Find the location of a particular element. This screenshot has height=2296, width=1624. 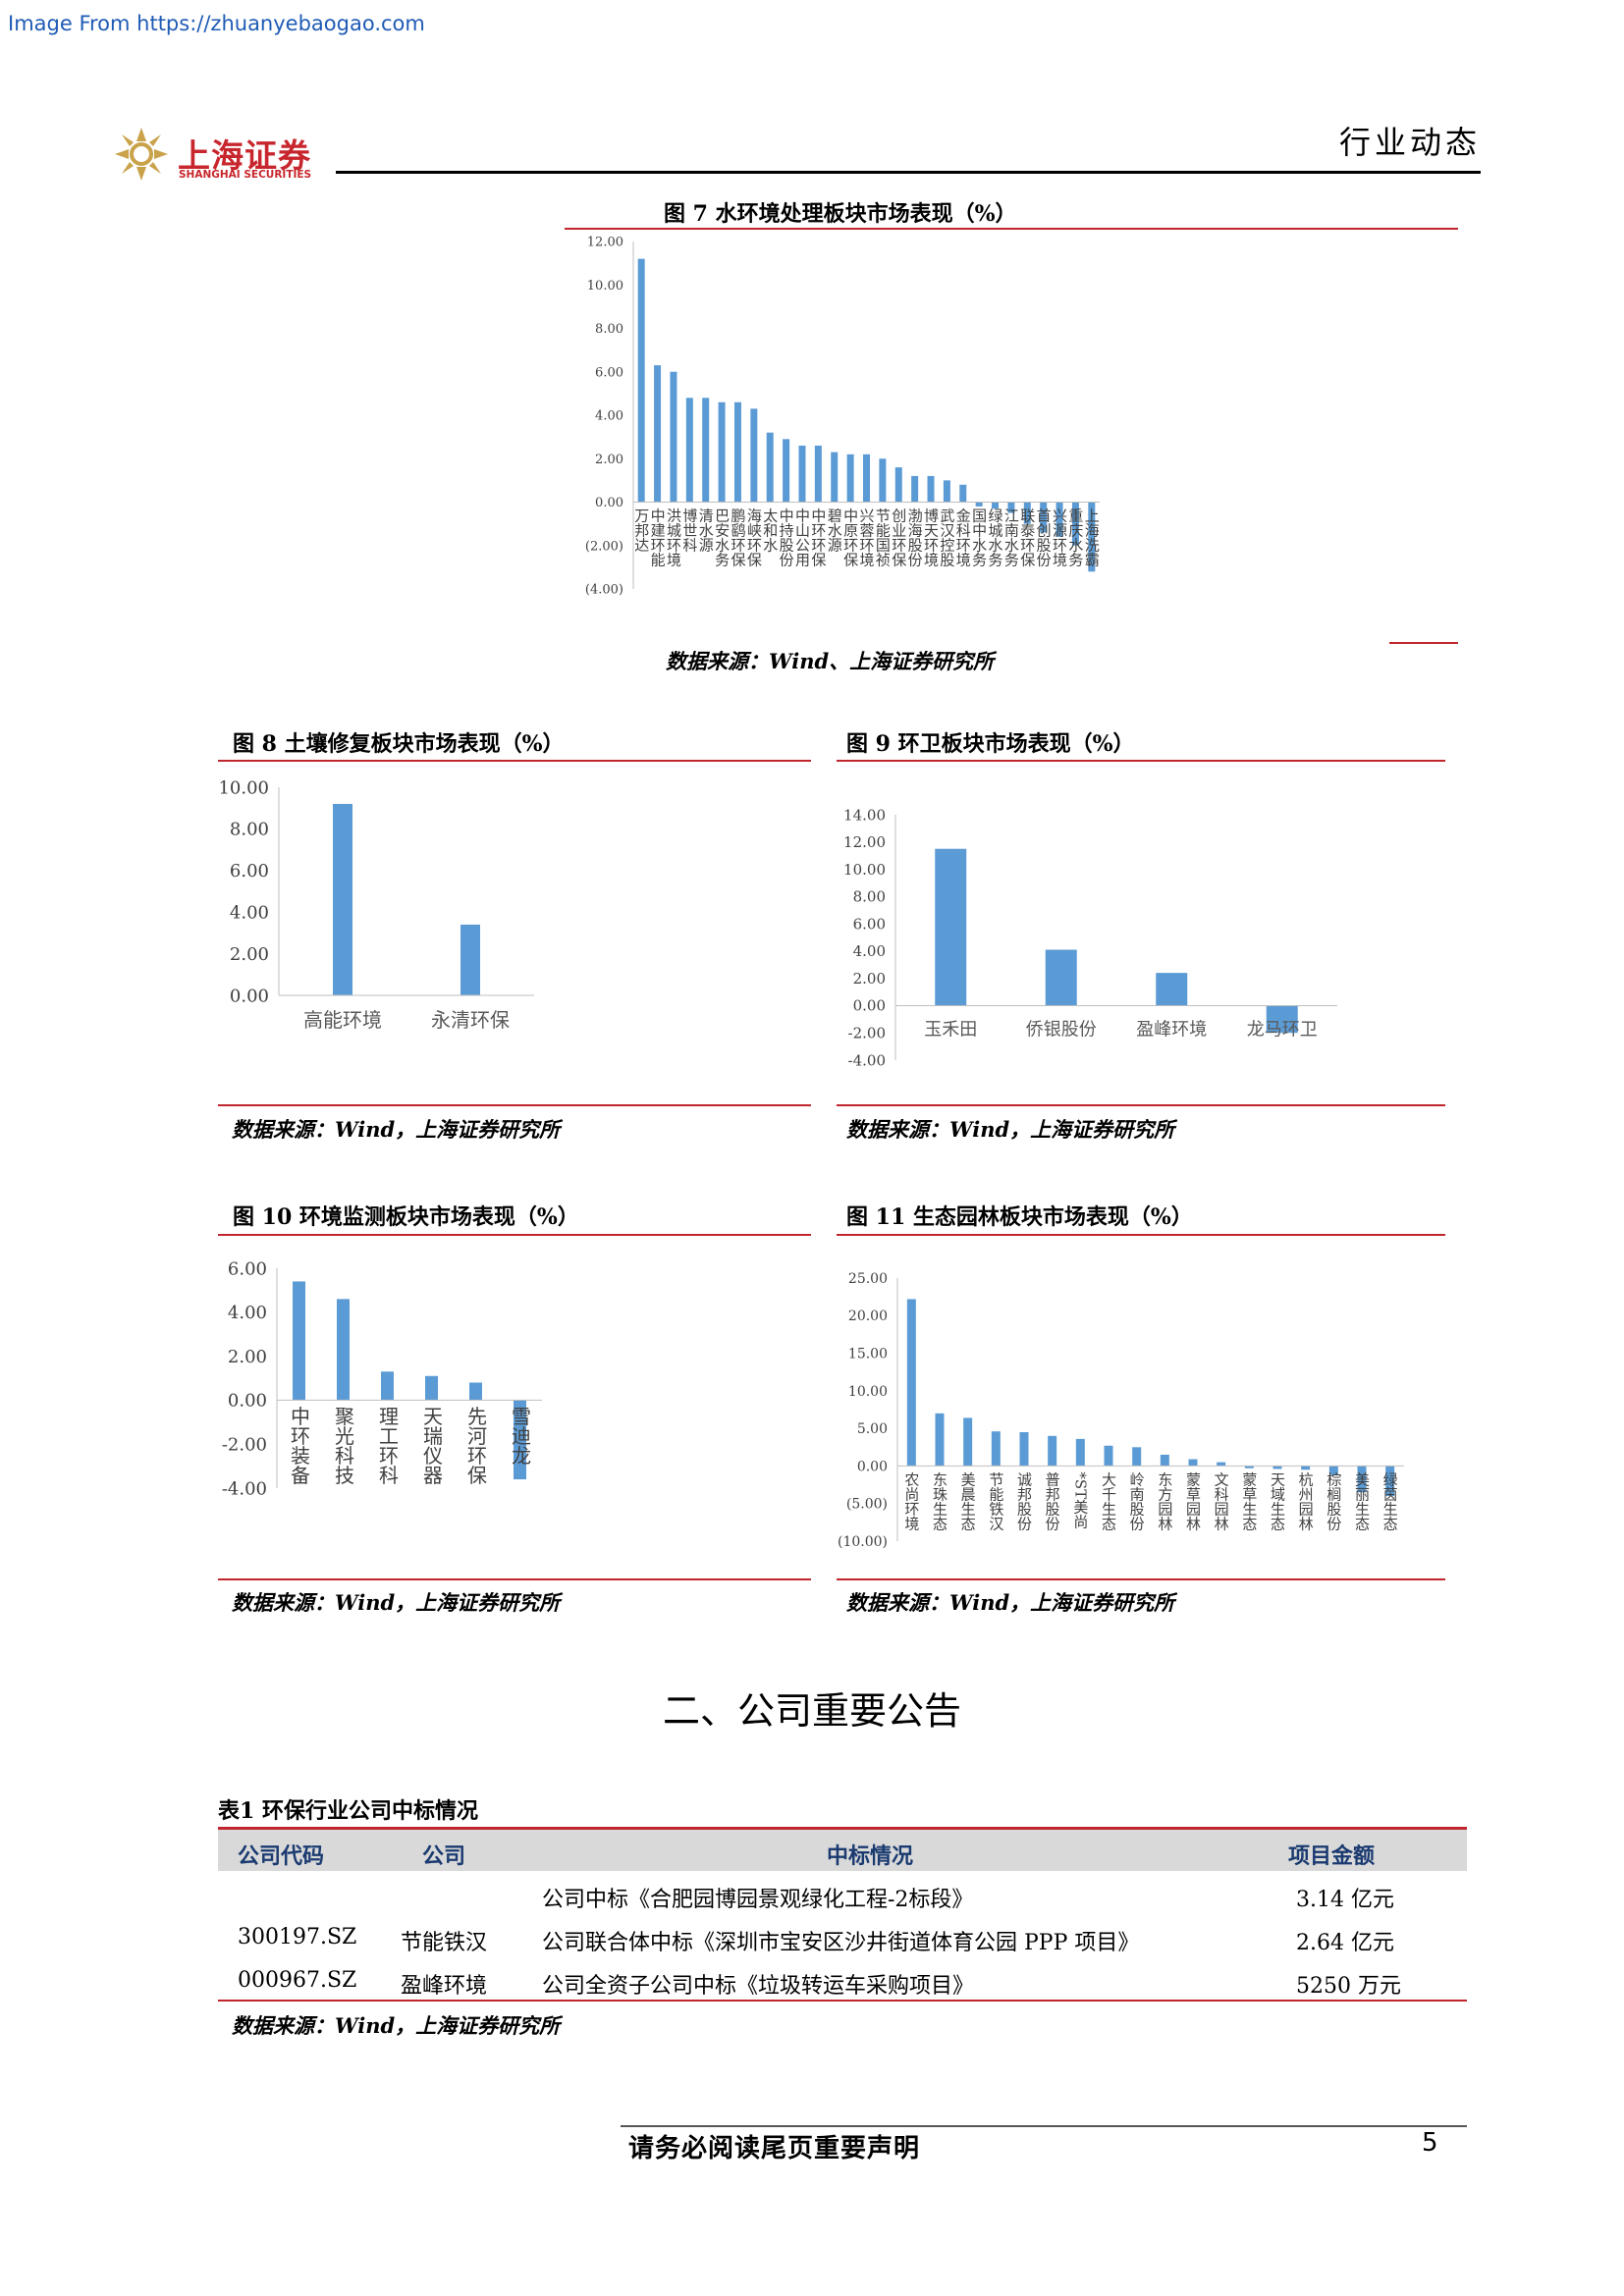

x-tick-label: 鹏鹞环保 is located at coordinates (737, 537).